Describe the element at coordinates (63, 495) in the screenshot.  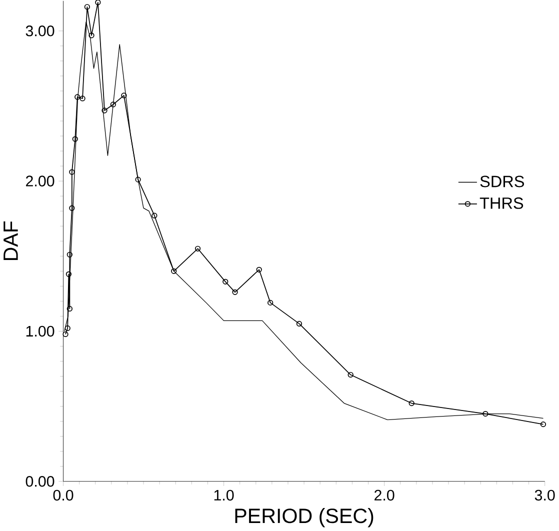
I see `x-tick-label: 0.0` at that location.